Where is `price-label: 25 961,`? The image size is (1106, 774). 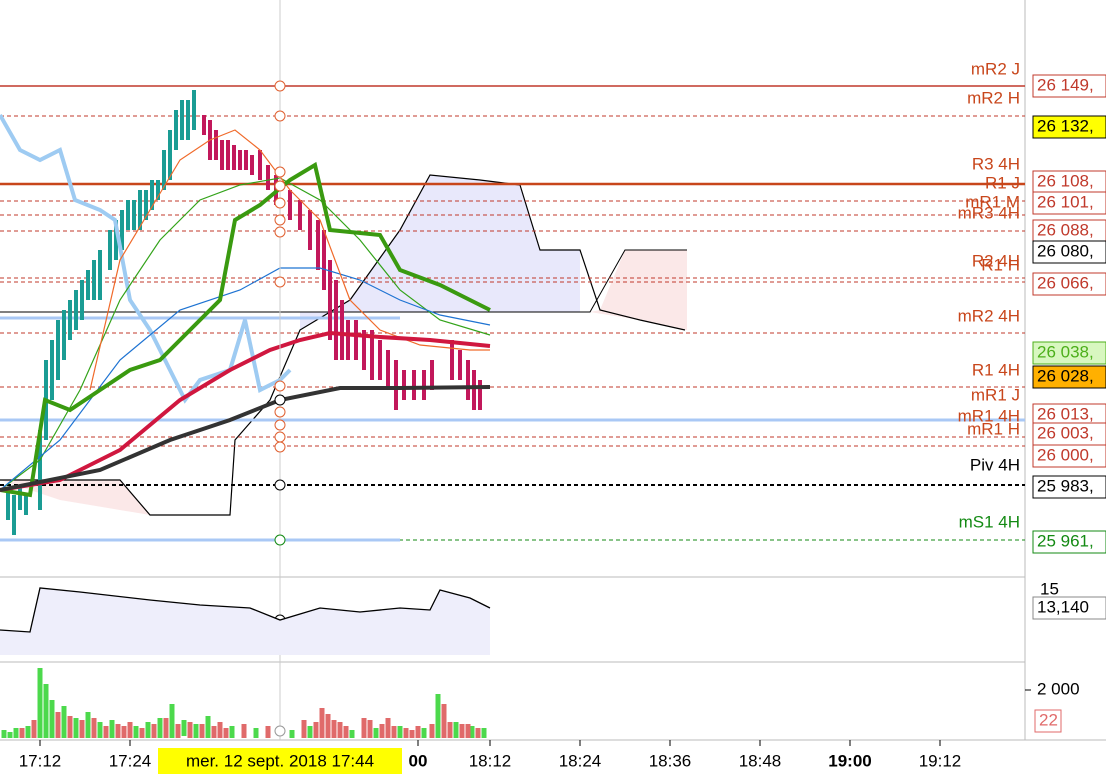
price-label: 25 961, is located at coordinates (1065, 540).